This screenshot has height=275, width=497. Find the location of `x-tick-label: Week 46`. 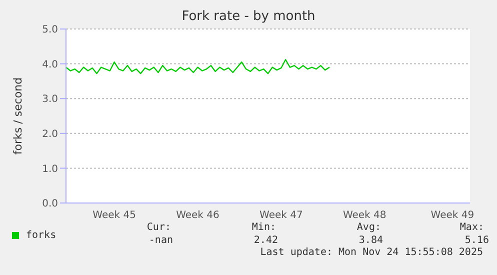

x-tick-label: Week 46 is located at coordinates (198, 216).